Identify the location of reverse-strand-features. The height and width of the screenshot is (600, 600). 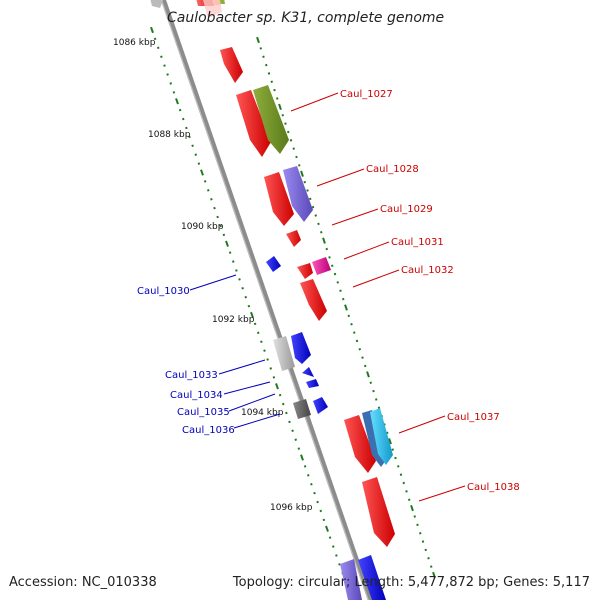
(314, 428).